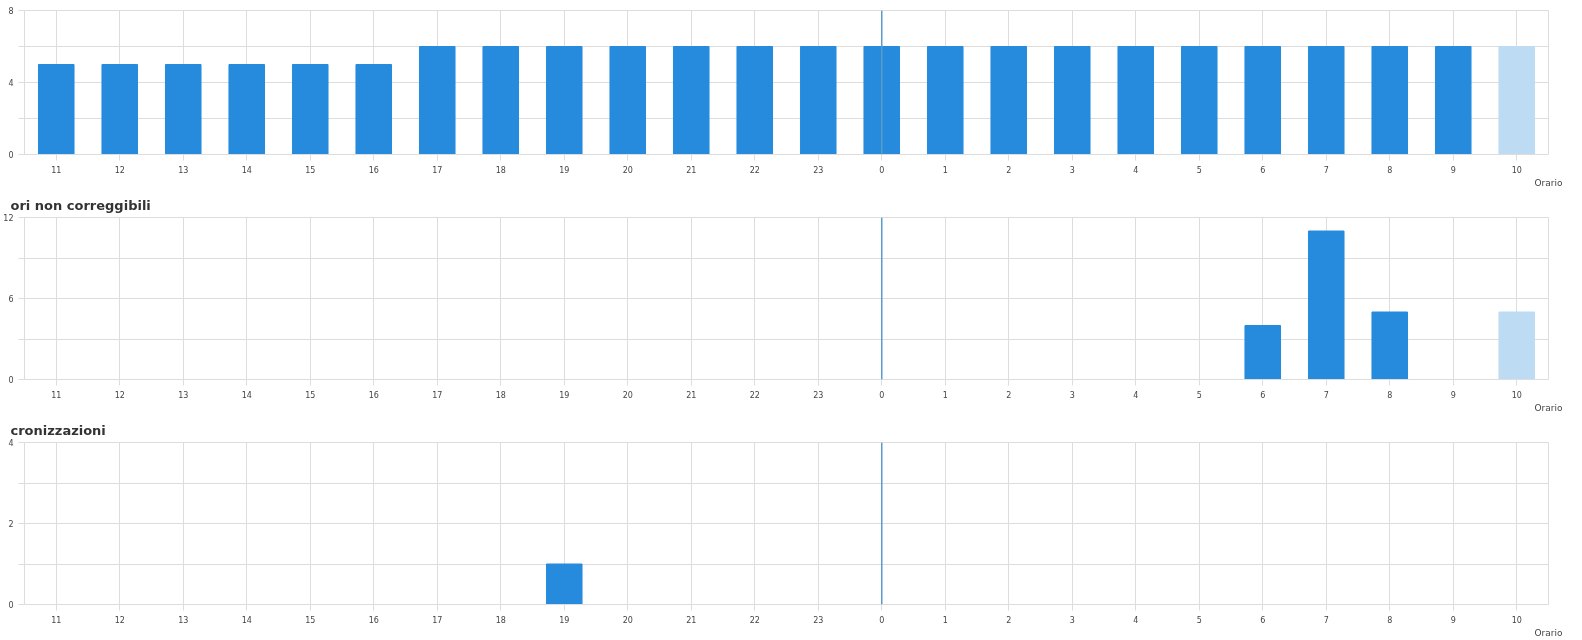  I want to click on y-tick-label: 2, so click(11, 524).